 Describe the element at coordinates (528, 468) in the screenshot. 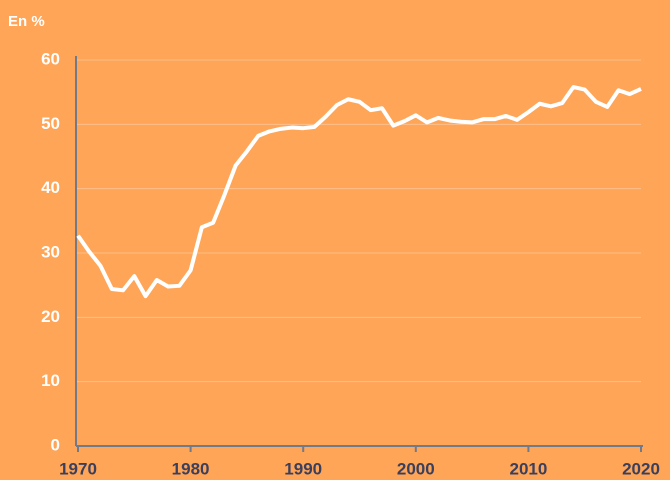

I see `x-tick-label: 2010` at that location.